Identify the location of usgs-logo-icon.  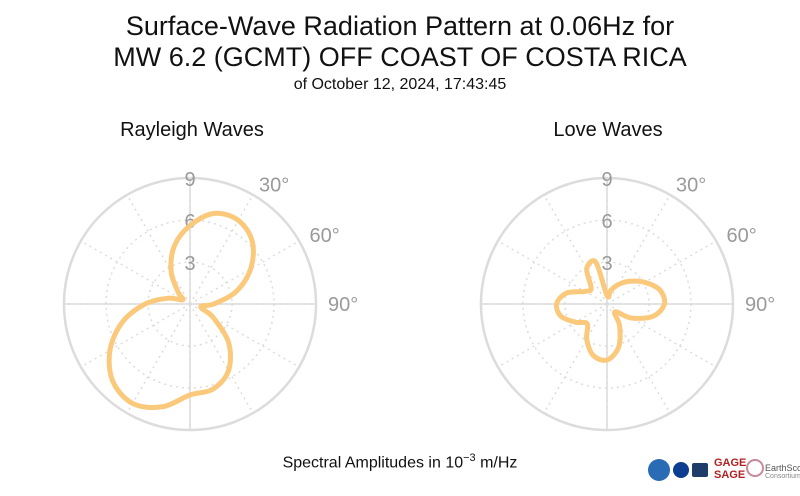
(700, 470).